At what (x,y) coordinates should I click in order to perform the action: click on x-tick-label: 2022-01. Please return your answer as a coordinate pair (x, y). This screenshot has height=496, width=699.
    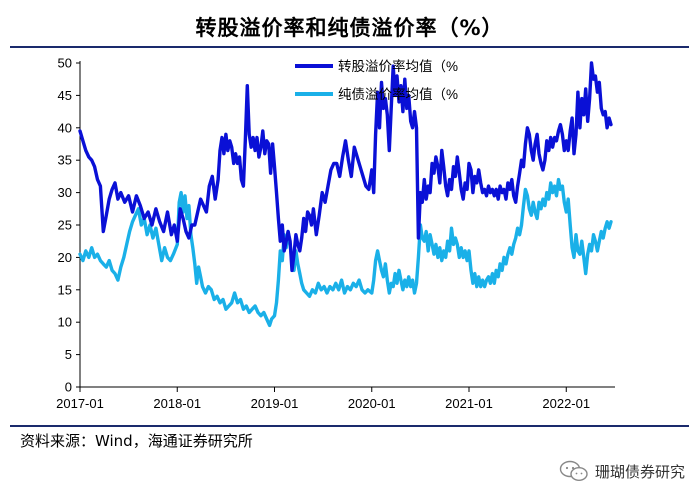
    Looking at the image, I should click on (566, 403).